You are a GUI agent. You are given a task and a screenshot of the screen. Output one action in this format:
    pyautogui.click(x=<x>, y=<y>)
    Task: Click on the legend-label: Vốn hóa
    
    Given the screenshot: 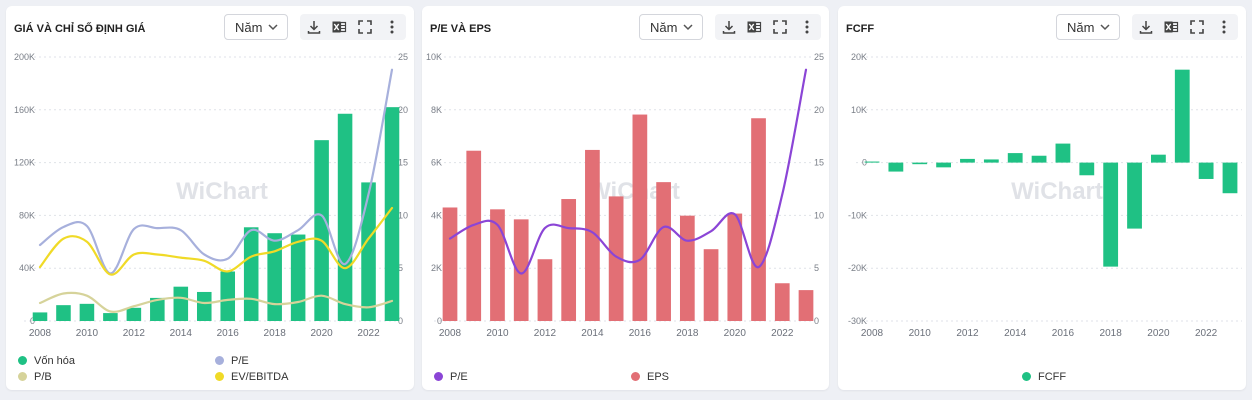 What is the action you would take?
    pyautogui.click(x=54, y=361)
    